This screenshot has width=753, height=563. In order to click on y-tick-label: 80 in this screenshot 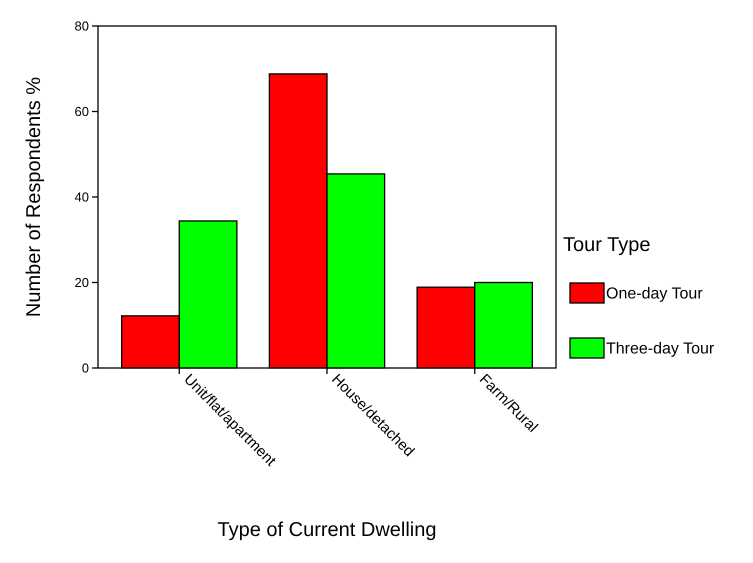, I will do `click(81, 26)`.